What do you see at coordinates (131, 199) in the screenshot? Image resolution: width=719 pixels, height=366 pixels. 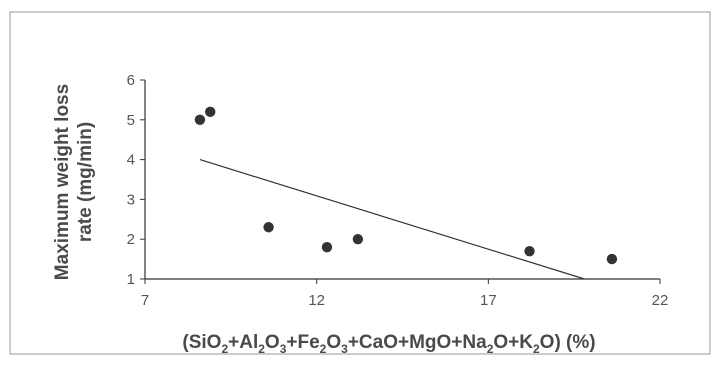 I see `y-tick-label: 3` at bounding box center [131, 199].